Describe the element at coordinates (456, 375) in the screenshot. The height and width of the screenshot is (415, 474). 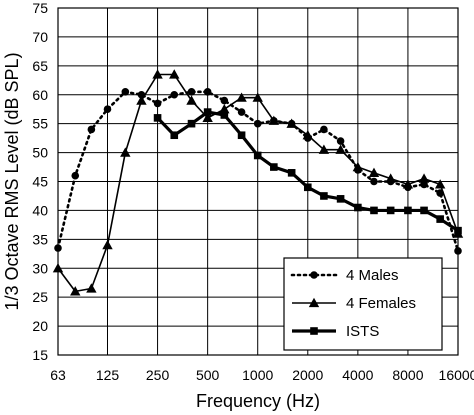
I see `x-tick-label: 16000` at that location.